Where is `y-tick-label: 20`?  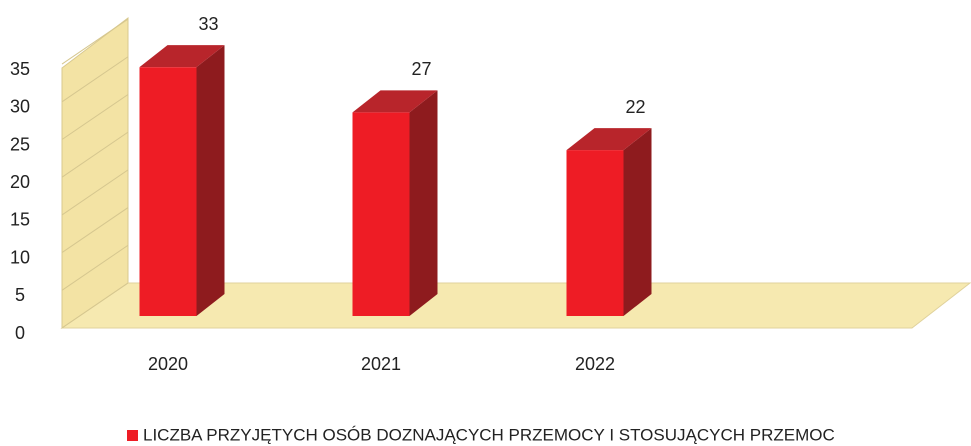 y-tick-label: 20 is located at coordinates (20, 182).